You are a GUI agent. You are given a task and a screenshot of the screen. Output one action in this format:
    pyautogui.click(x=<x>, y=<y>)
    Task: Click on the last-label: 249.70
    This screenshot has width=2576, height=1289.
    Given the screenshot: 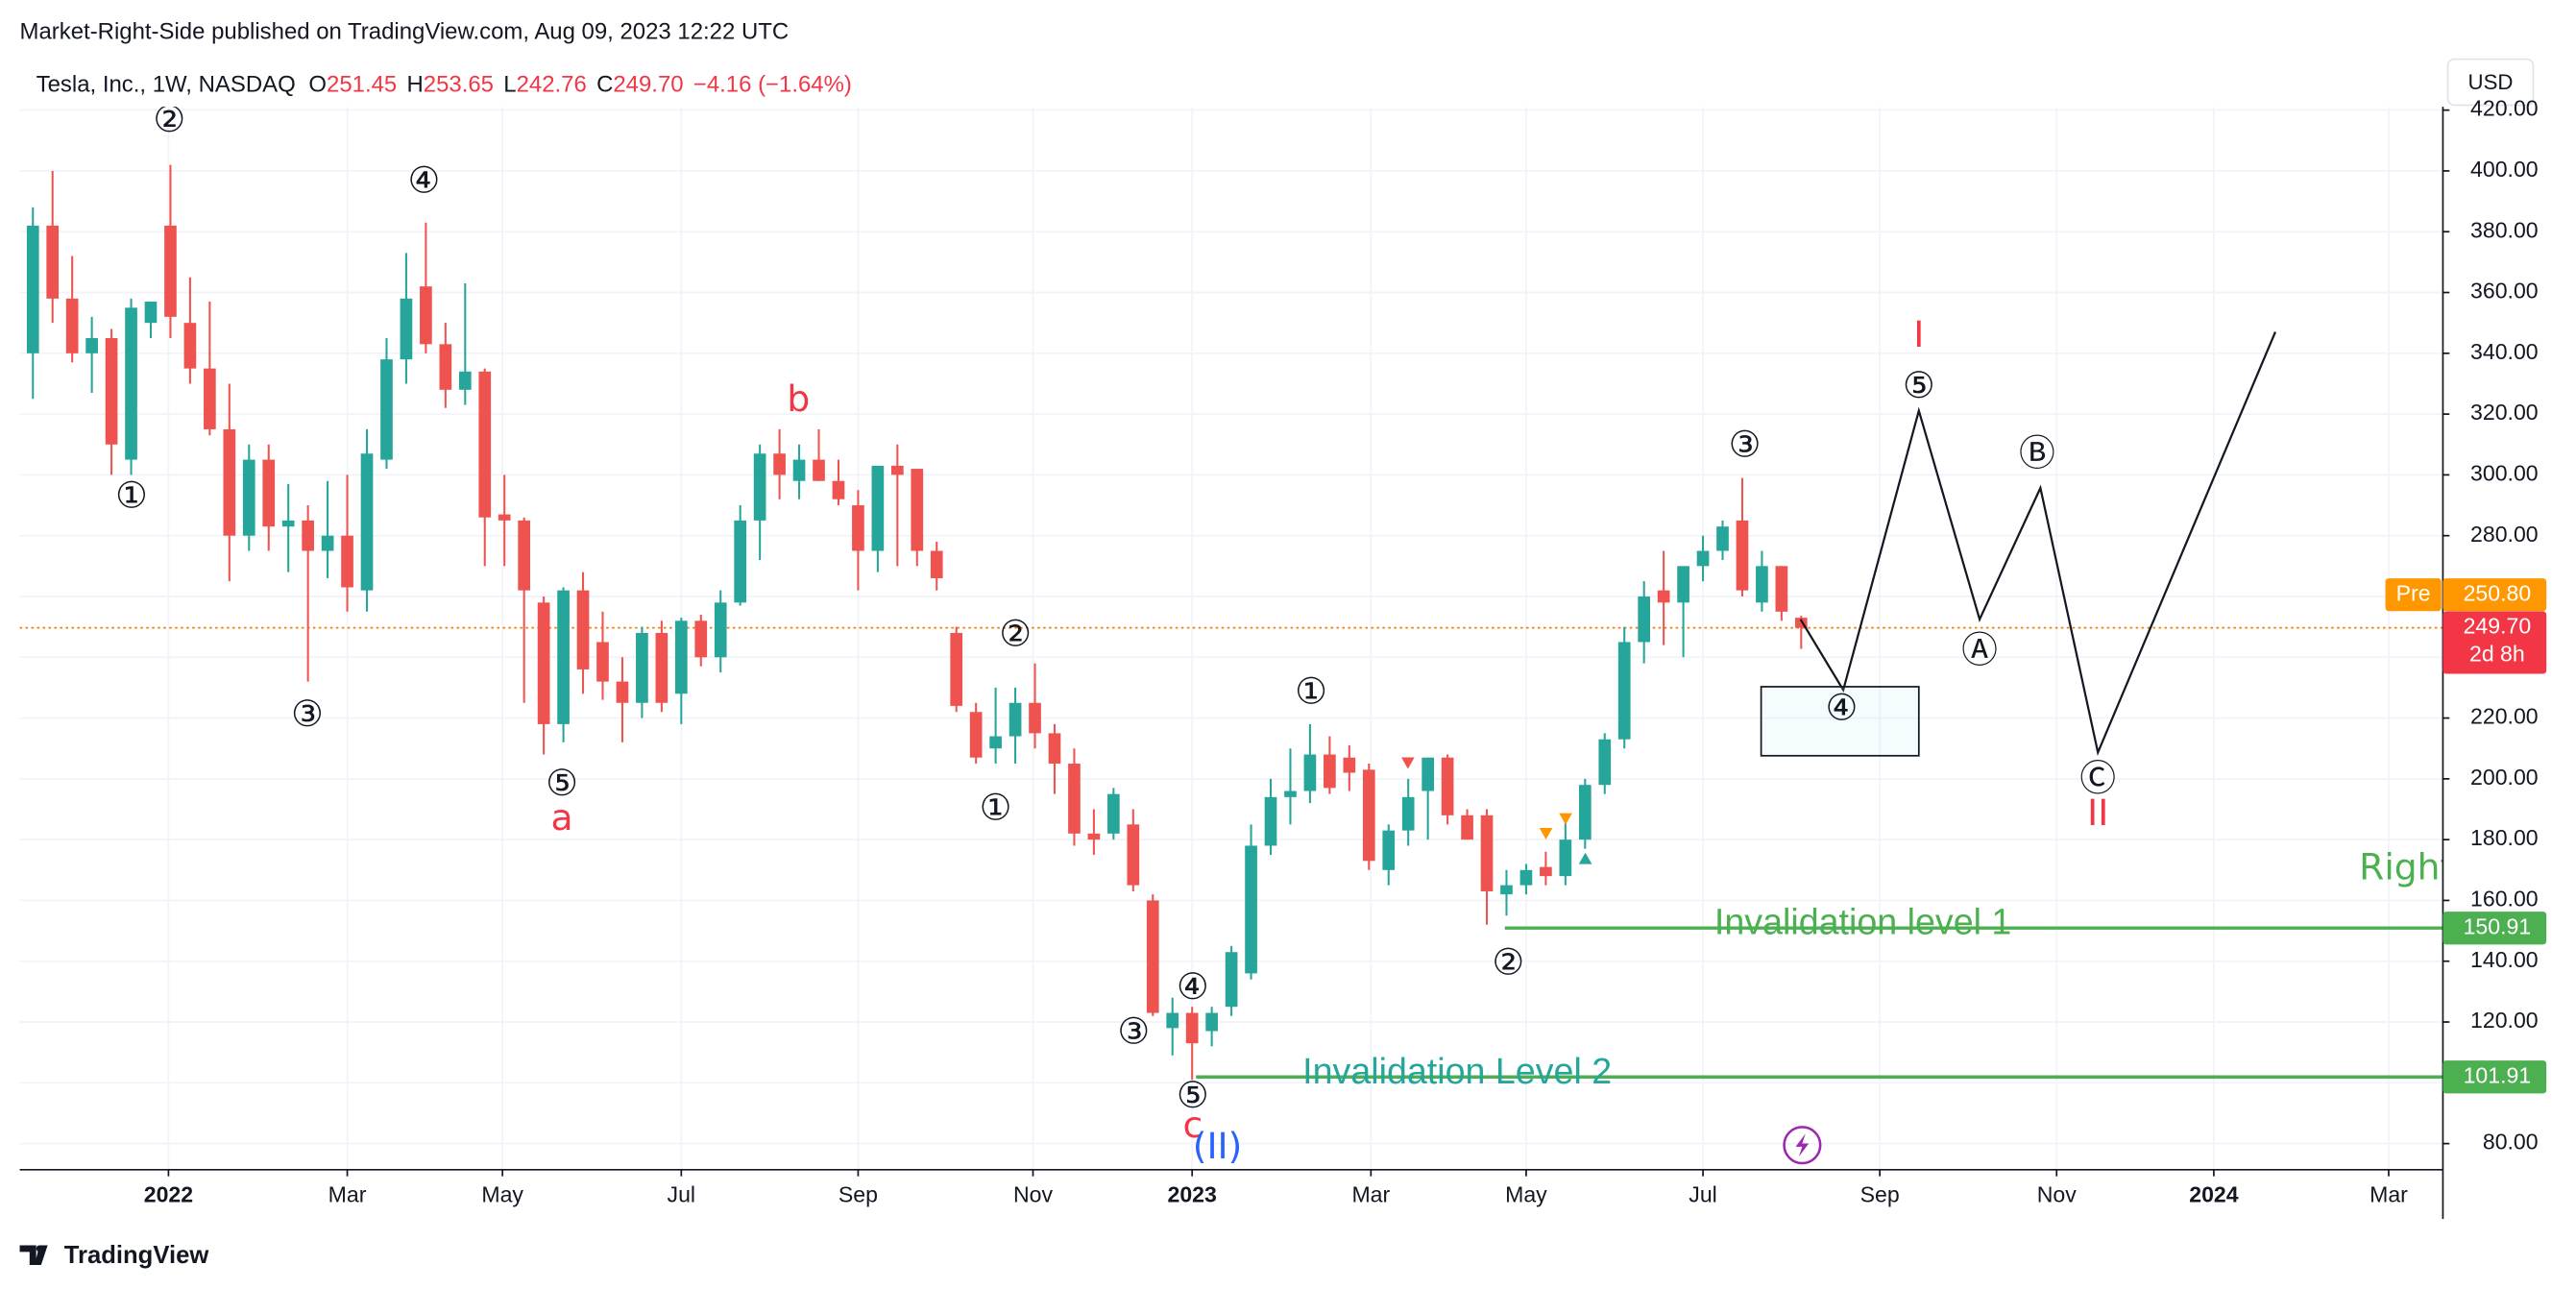 What is the action you would take?
    pyautogui.click(x=2498, y=626)
    